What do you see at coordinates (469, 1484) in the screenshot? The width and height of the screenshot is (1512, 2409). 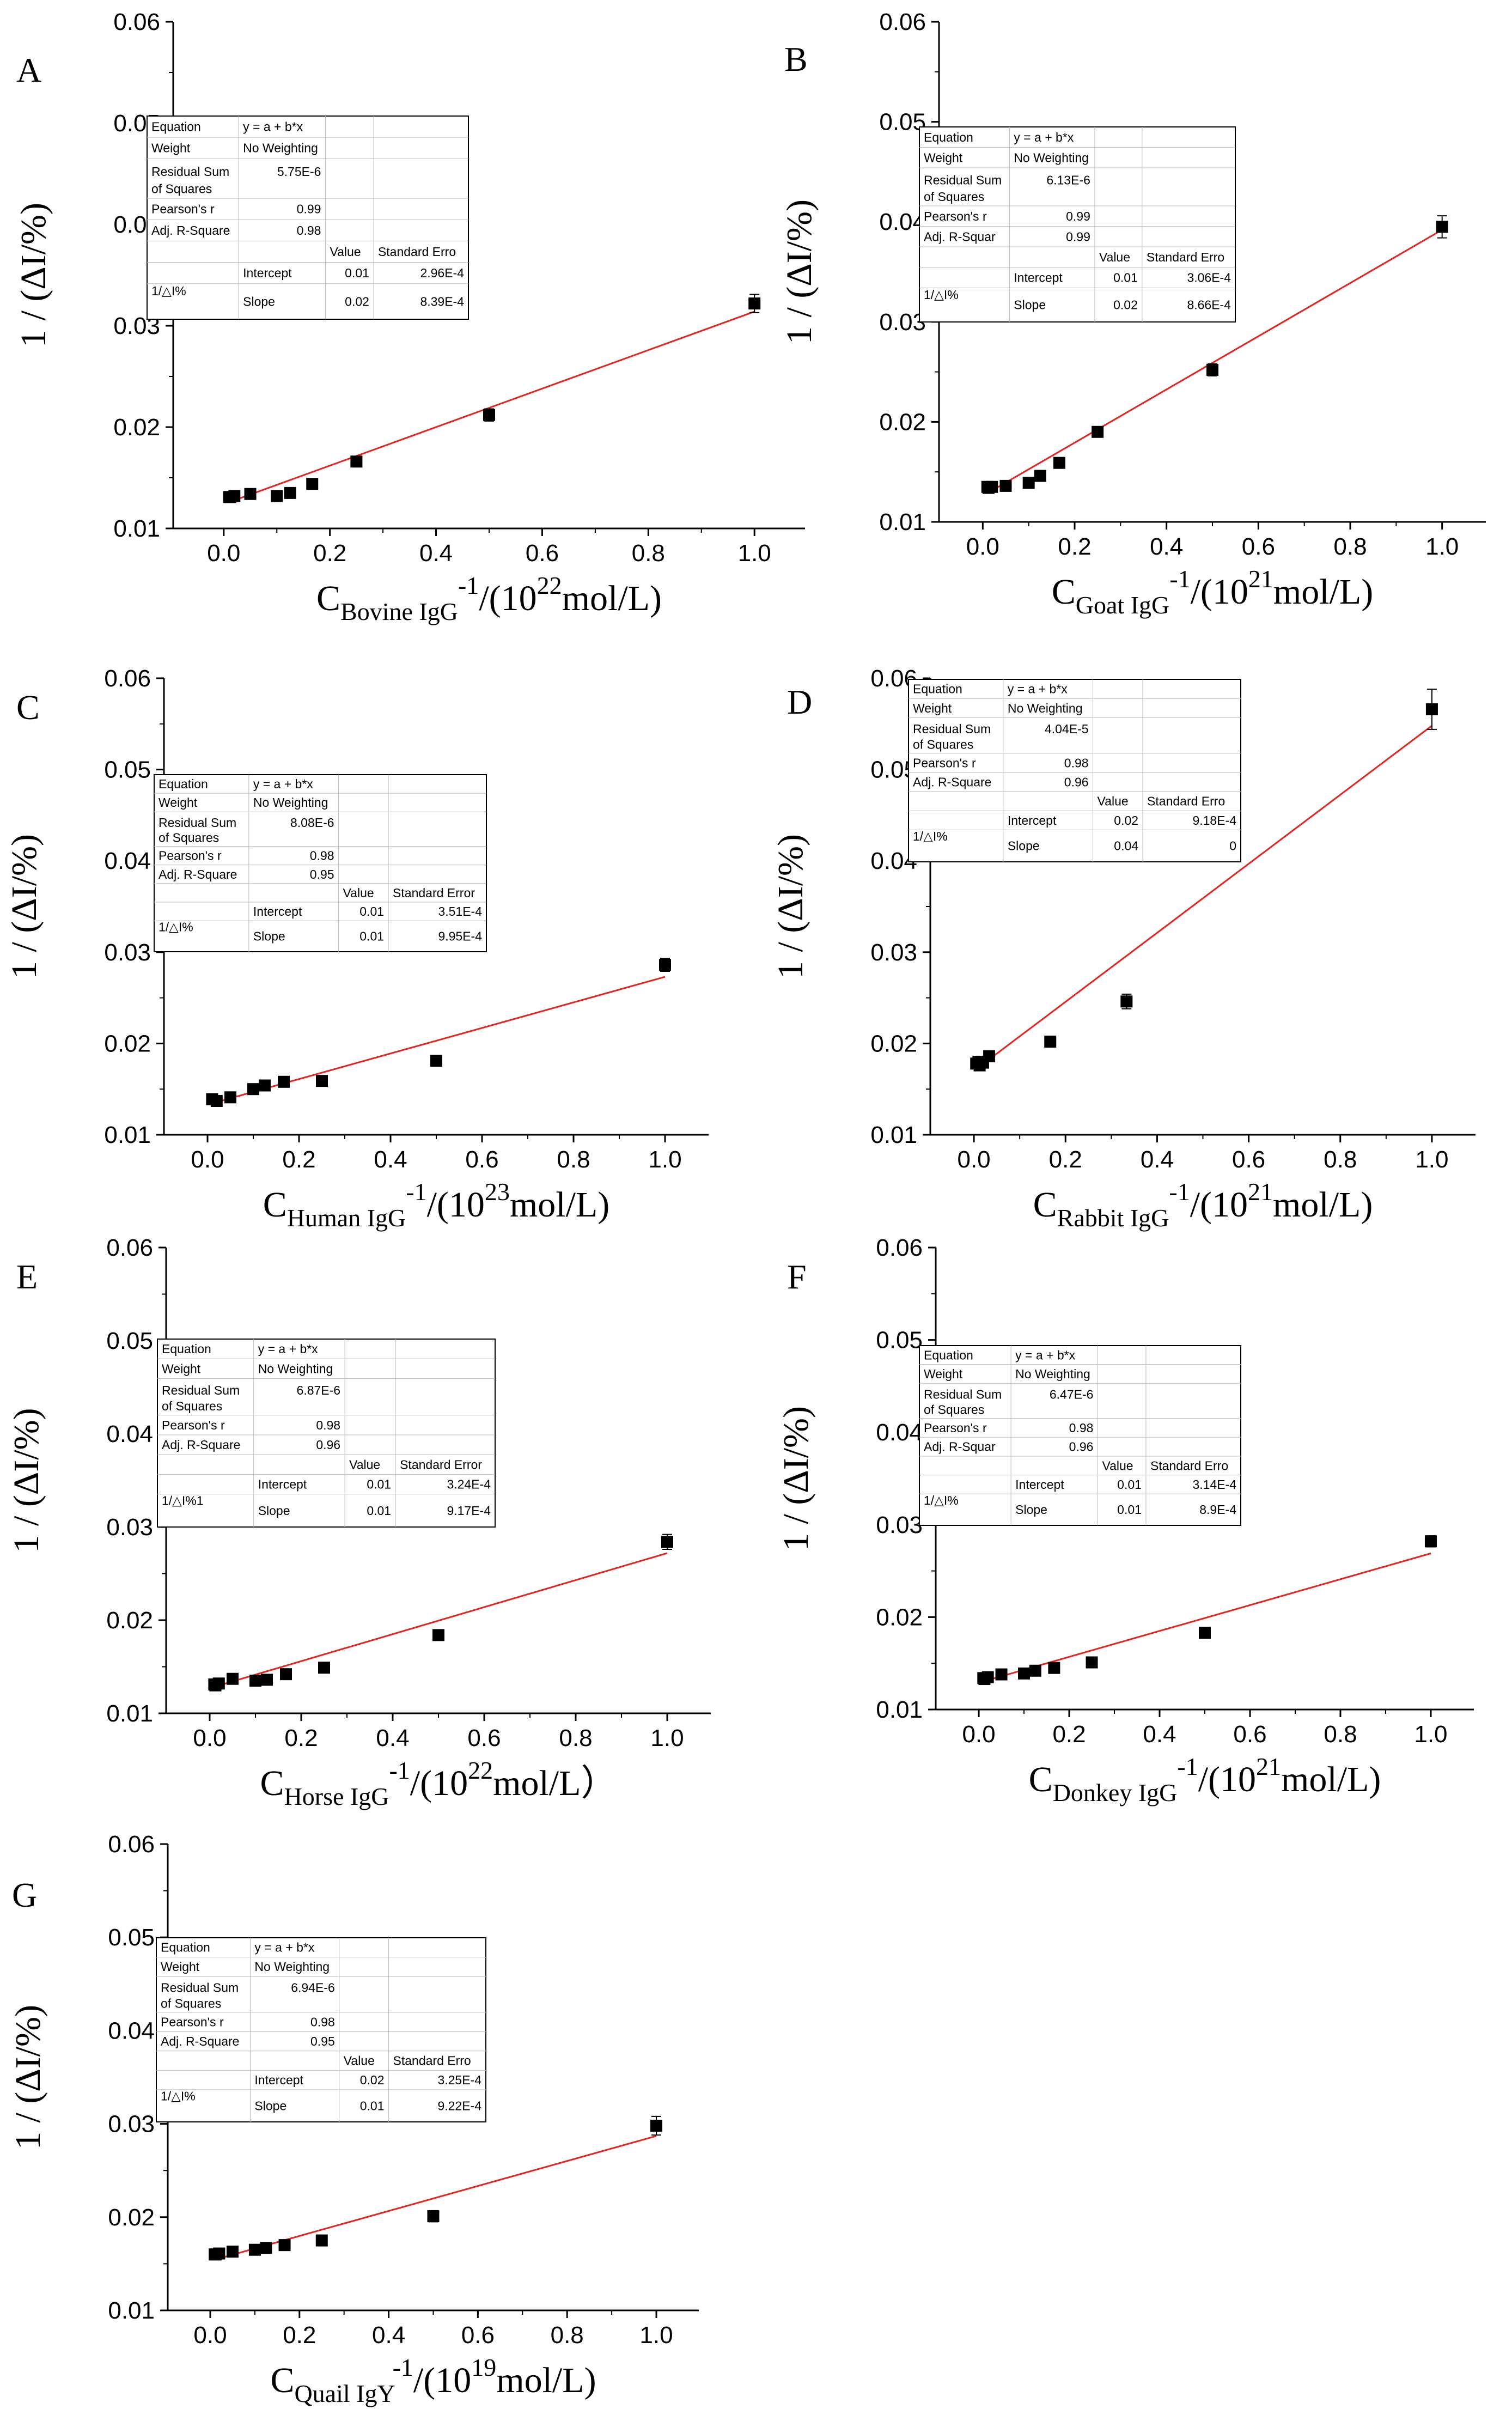 I see `stat-intercept-se: 3.24E-4` at bounding box center [469, 1484].